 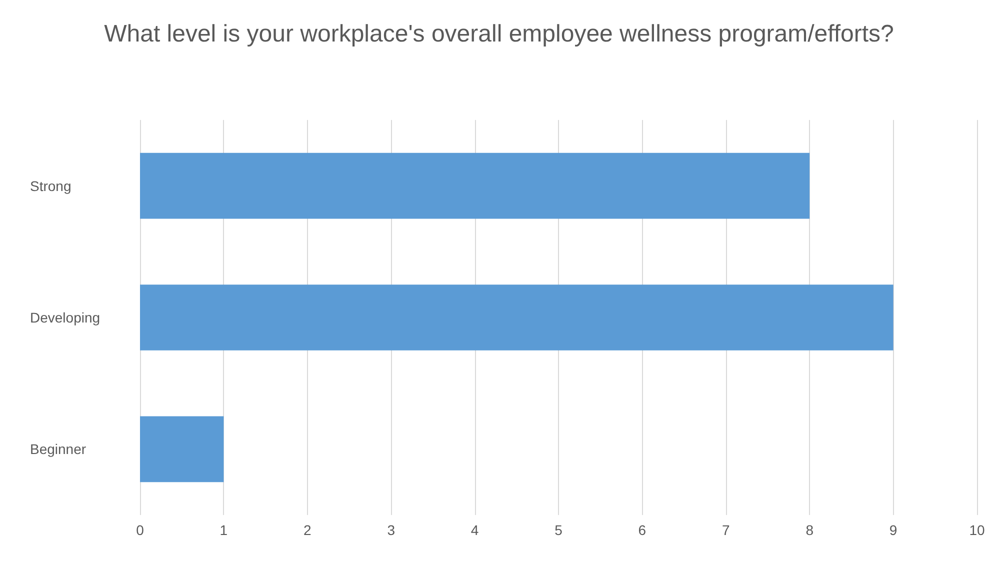 I want to click on x-tick-label: 3, so click(x=391, y=530).